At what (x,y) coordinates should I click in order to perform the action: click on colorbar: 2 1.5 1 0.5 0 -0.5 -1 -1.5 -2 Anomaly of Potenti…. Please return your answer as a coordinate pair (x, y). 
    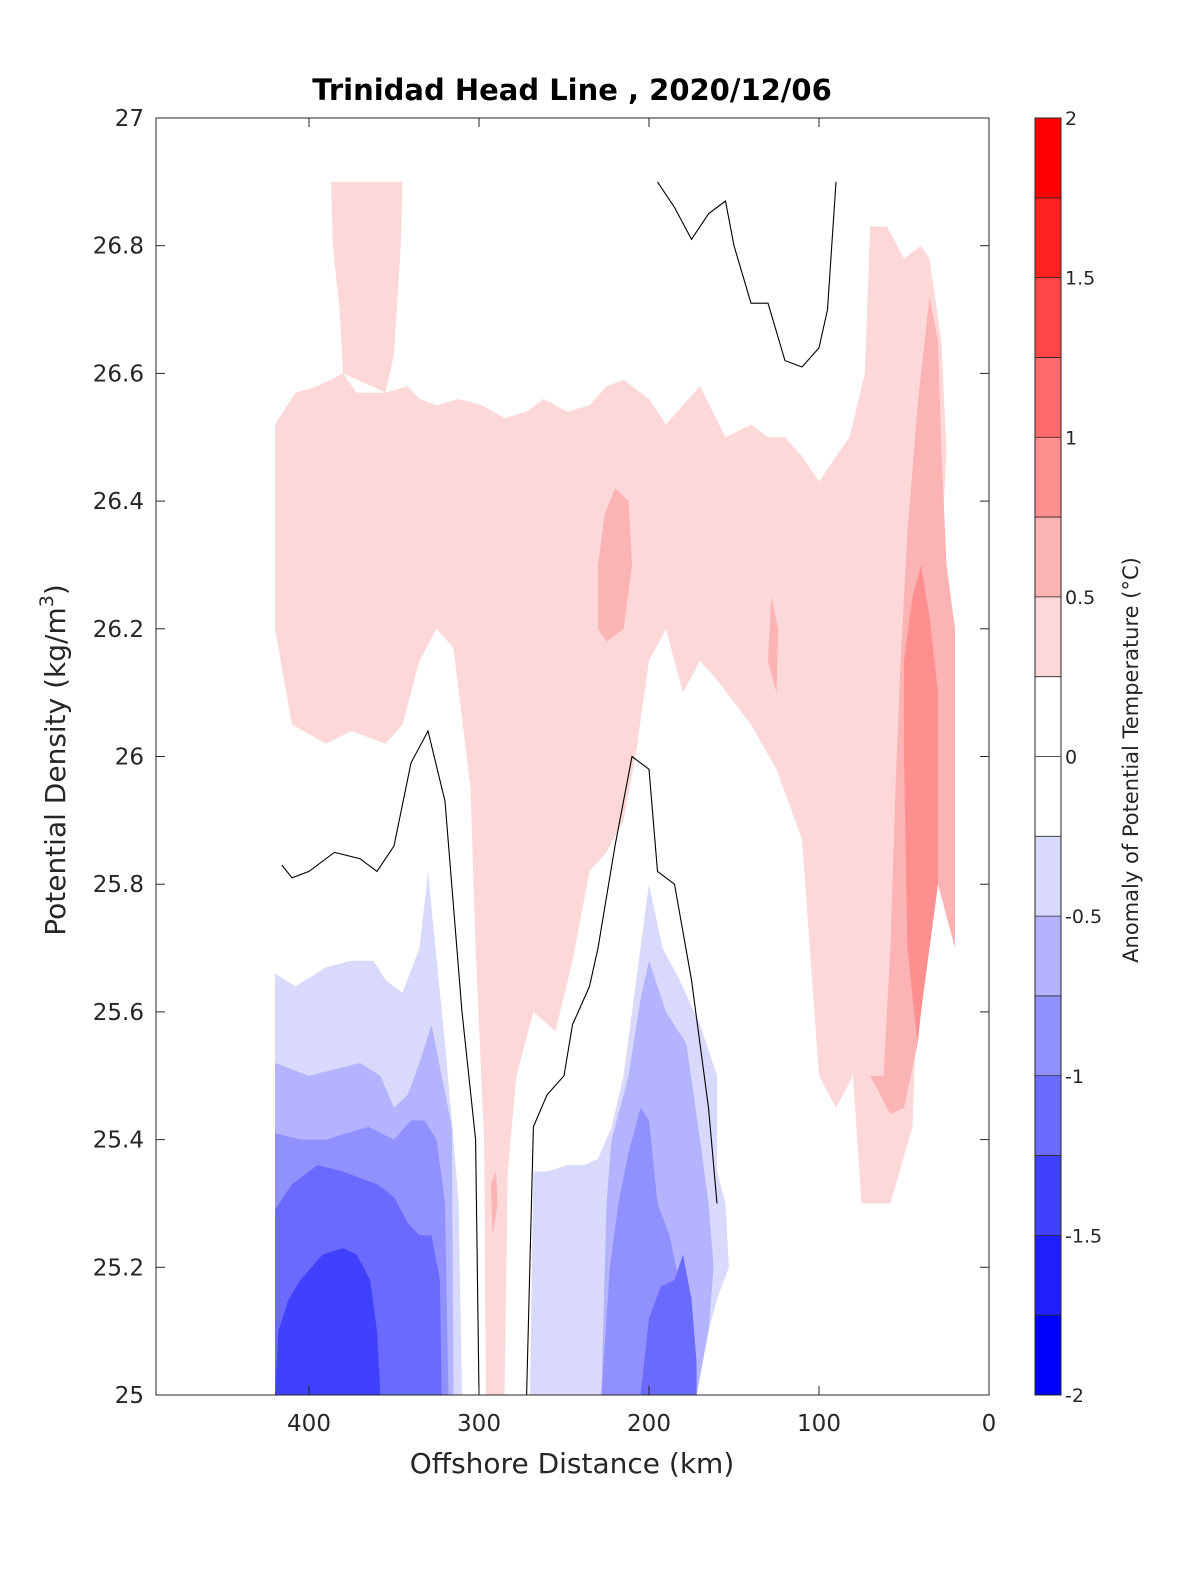
    Looking at the image, I should click on (1088, 757).